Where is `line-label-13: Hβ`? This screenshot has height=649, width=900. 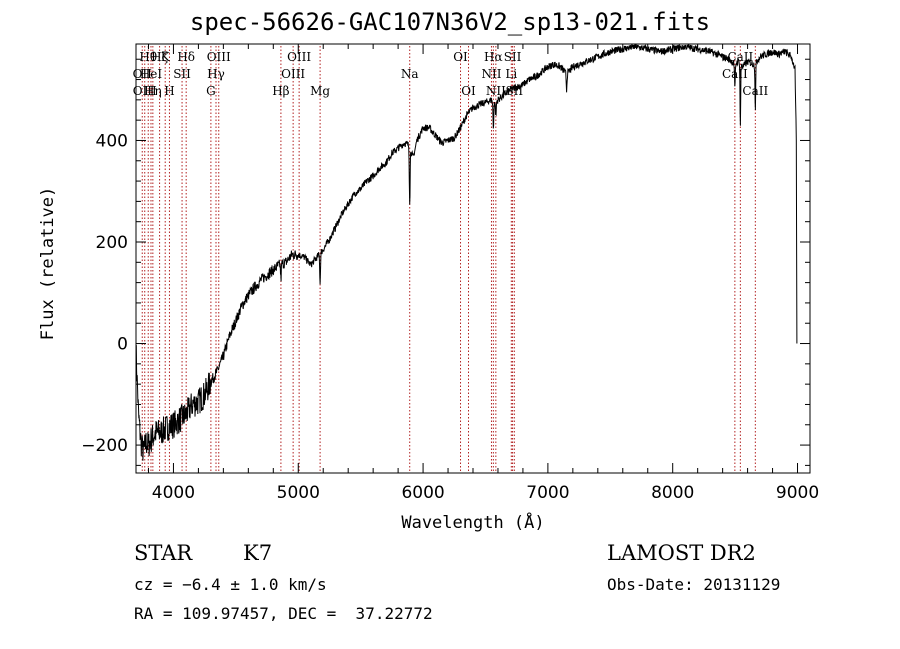
line-label-13: Hβ is located at coordinates (280, 91).